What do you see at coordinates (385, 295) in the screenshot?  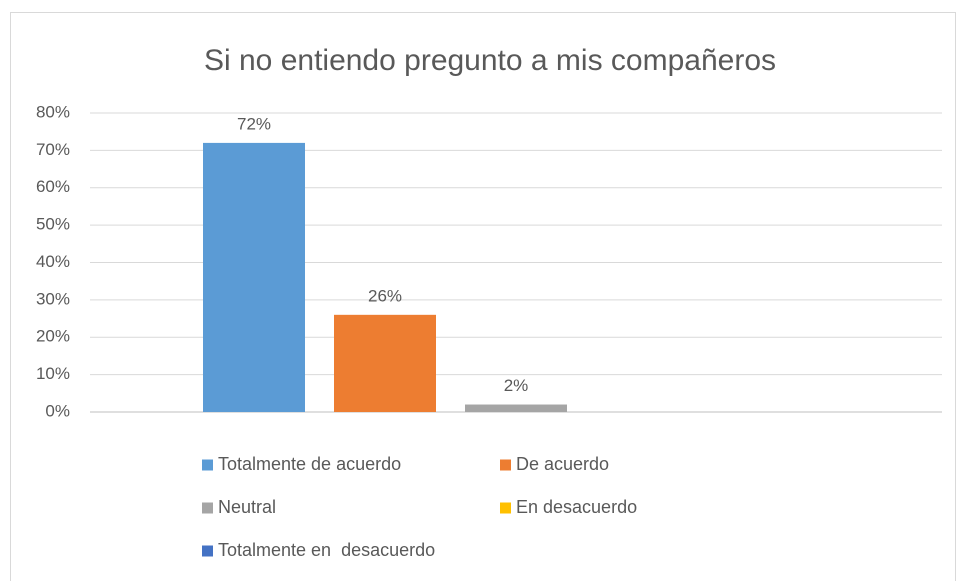 I see `data-label: 26%` at bounding box center [385, 295].